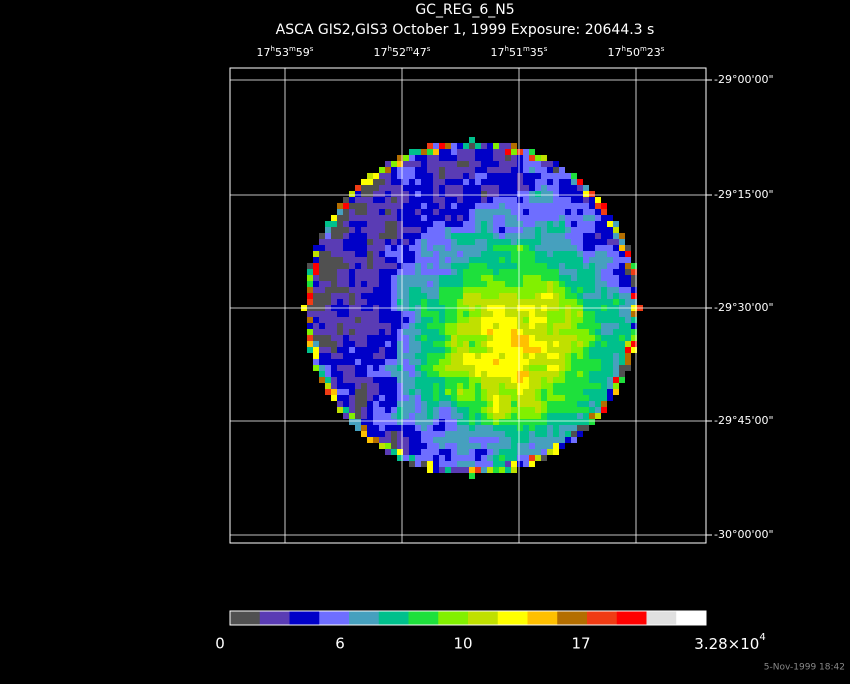 Image resolution: width=850 pixels, height=684 pixels. I want to click on colorbar-label: 0, so click(220, 644).